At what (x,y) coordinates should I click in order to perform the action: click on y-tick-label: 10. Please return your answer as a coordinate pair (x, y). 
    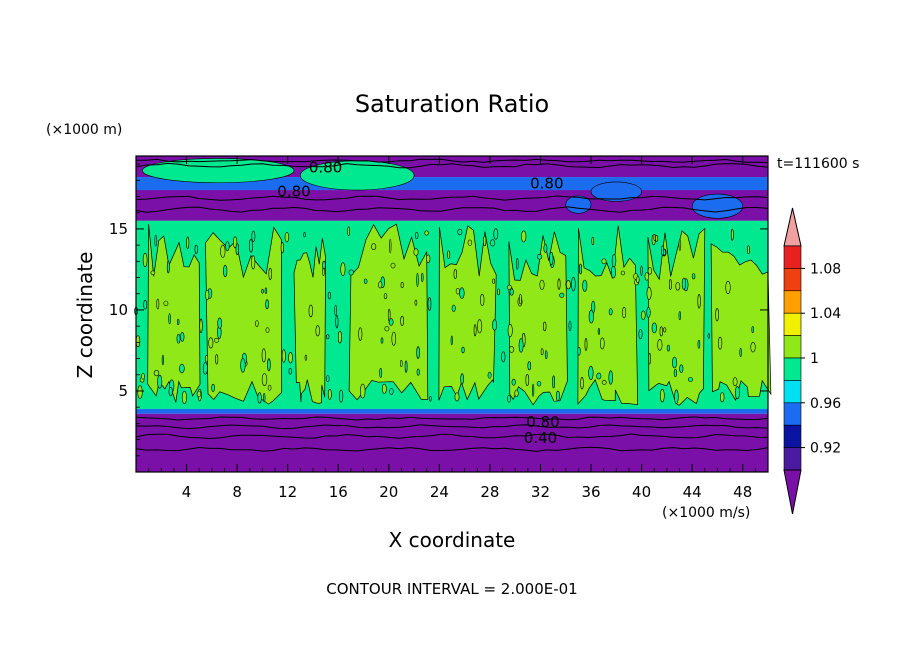
    Looking at the image, I should click on (118, 310).